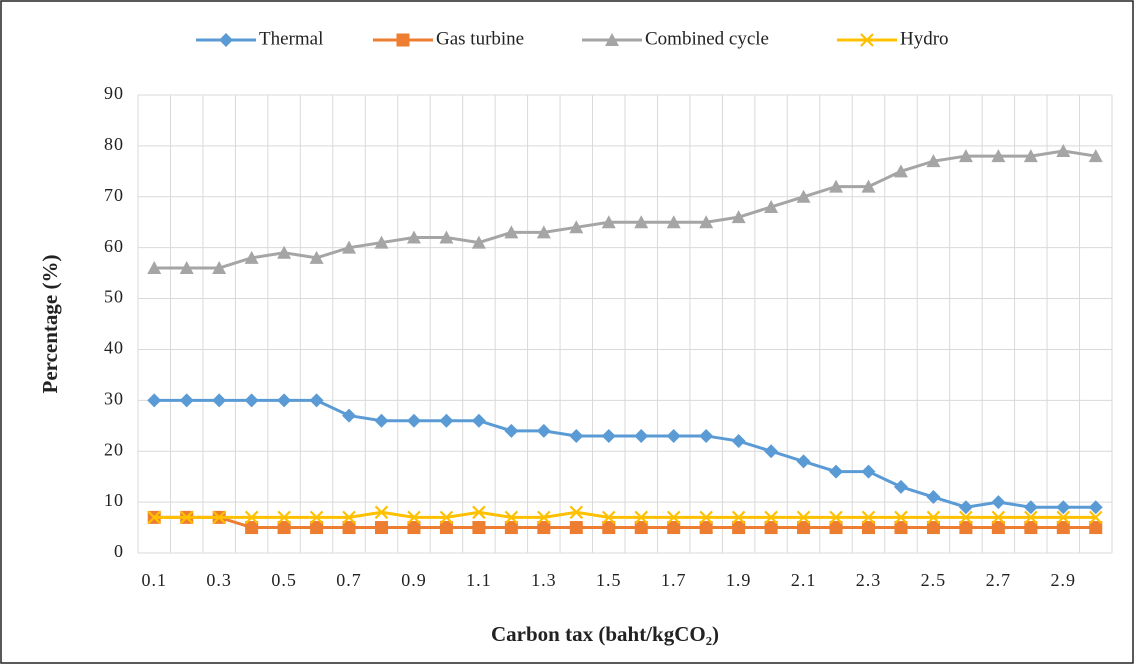 The height and width of the screenshot is (664, 1134). What do you see at coordinates (924, 38) in the screenshot?
I see `legend-label: Hydro` at bounding box center [924, 38].